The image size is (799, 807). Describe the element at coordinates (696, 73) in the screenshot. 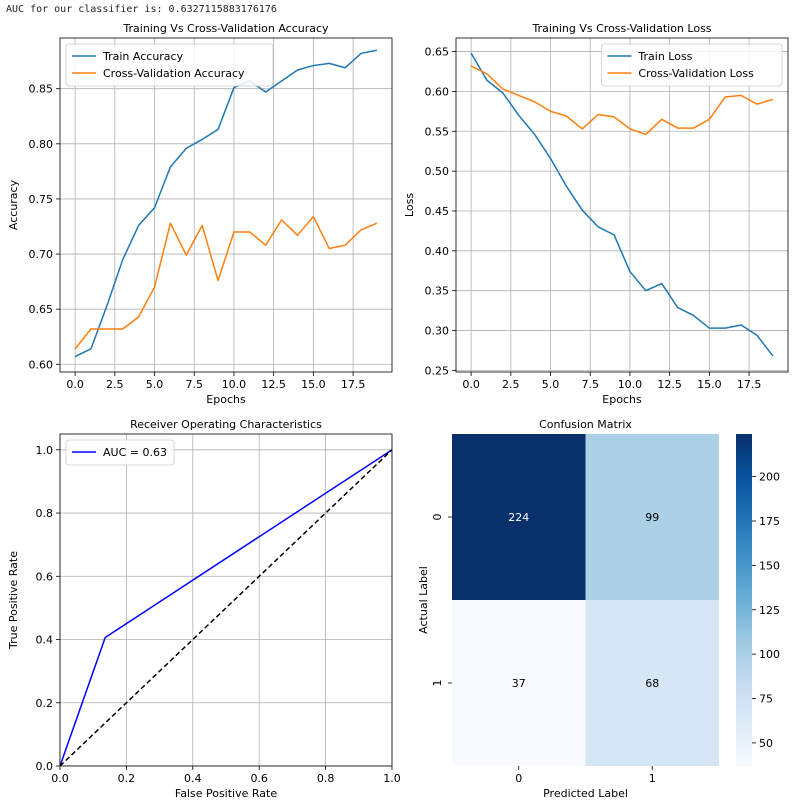

I see `legend-label: Cross-Validation Loss` at that location.